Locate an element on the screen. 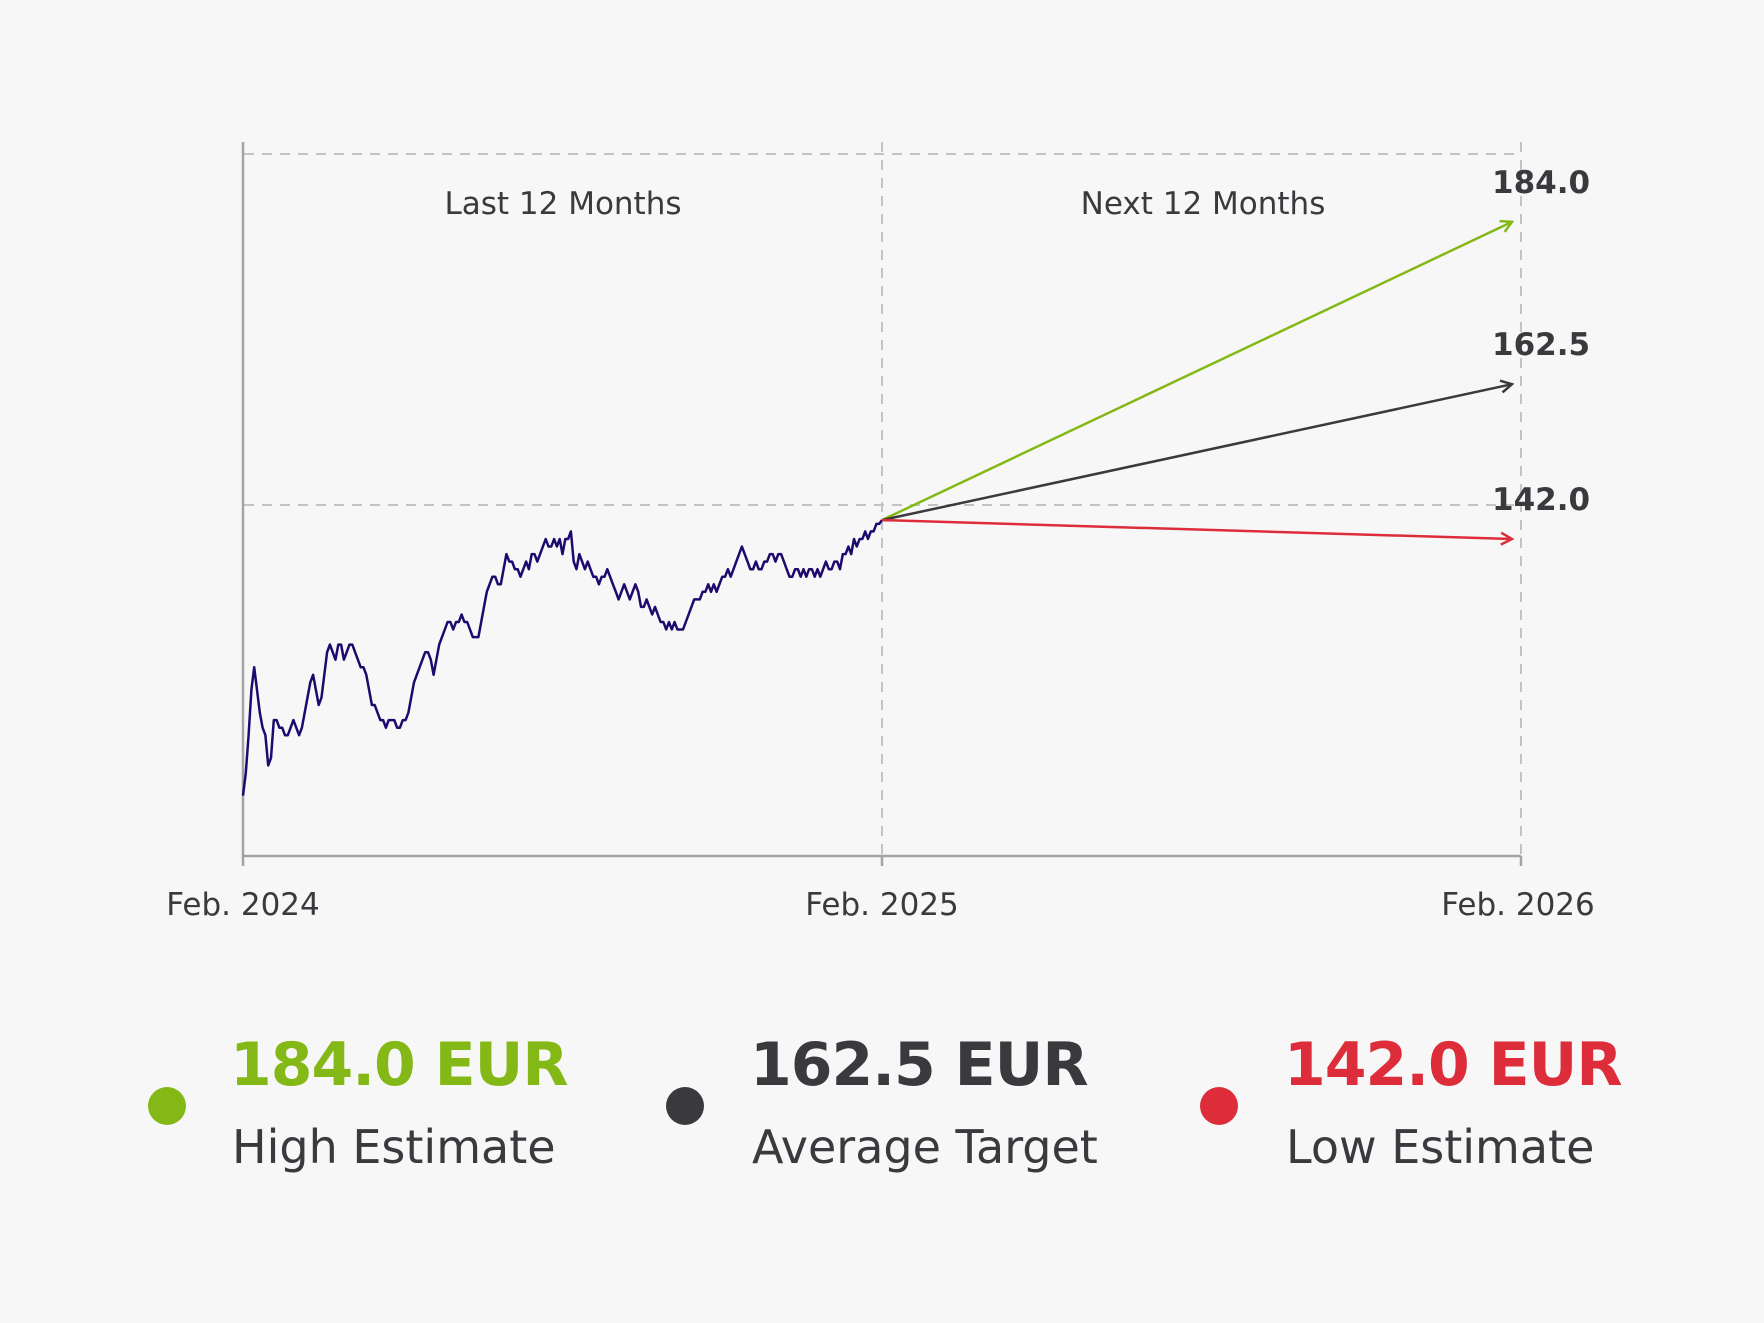 Image resolution: width=1764 pixels, height=1323 pixels. low-estimate-dot-icon is located at coordinates (1219, 1106).